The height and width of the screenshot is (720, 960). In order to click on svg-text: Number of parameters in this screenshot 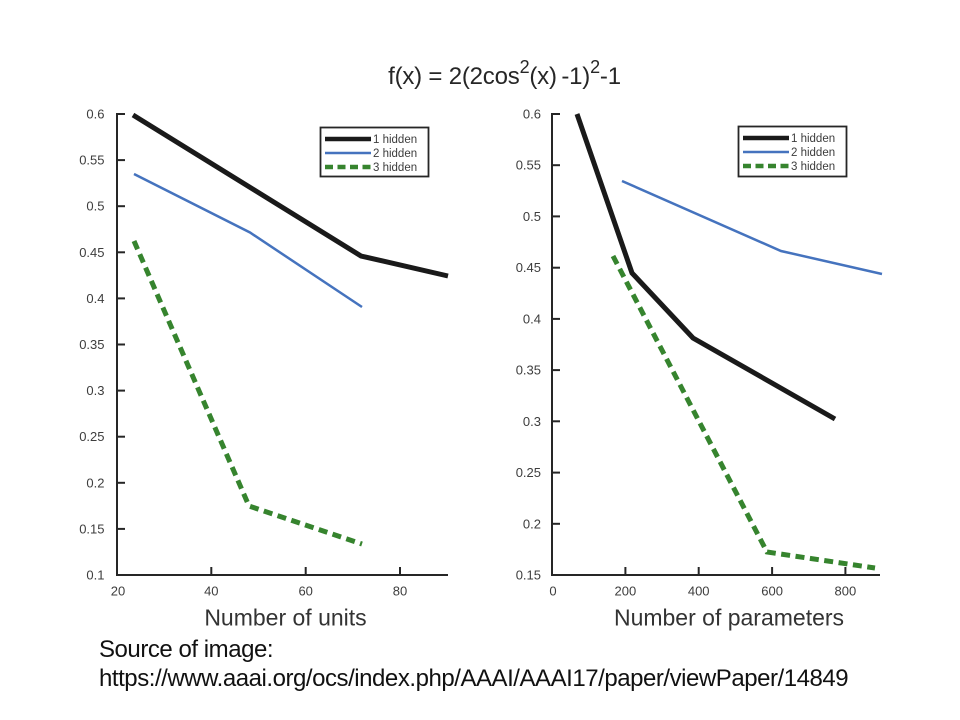, I will do `click(729, 618)`.